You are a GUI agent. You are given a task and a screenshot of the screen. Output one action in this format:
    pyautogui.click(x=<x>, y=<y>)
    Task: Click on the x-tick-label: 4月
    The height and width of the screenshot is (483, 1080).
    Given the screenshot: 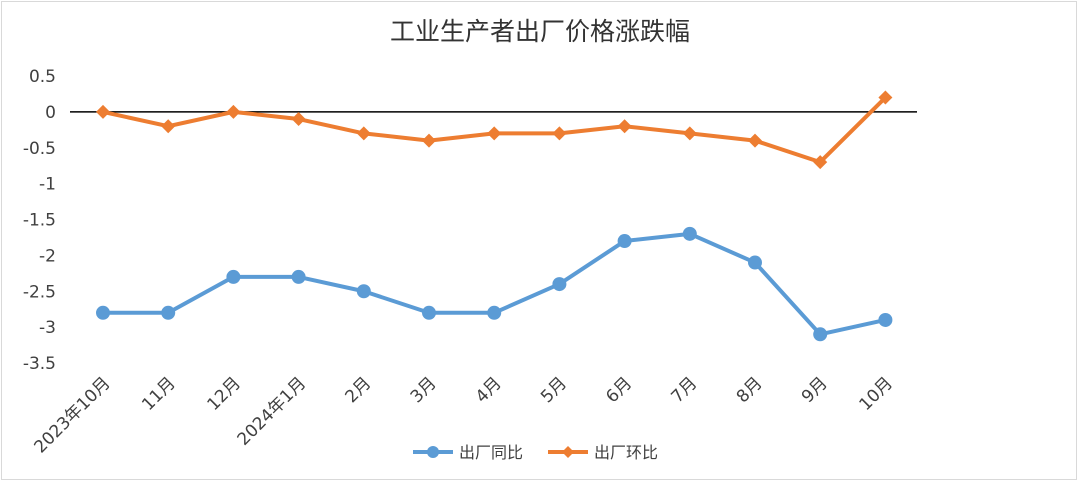 What is the action you would take?
    pyautogui.click(x=489, y=390)
    